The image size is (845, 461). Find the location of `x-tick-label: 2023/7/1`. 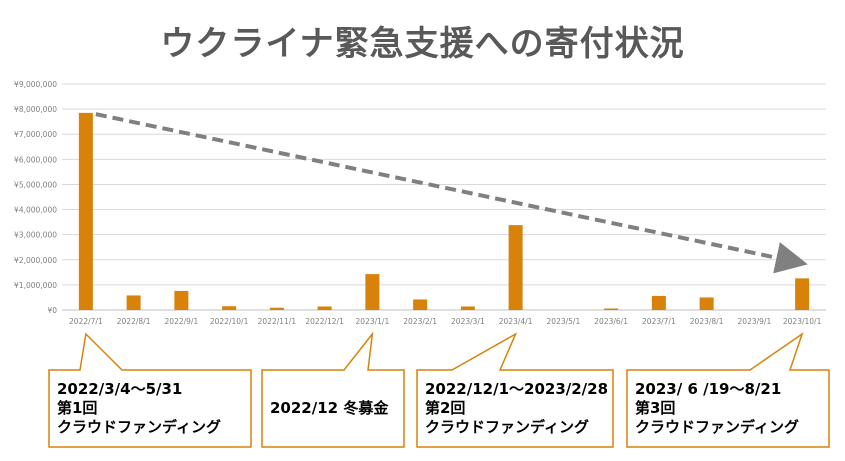

x-tick-label: 2023/7/1 is located at coordinates (659, 321).